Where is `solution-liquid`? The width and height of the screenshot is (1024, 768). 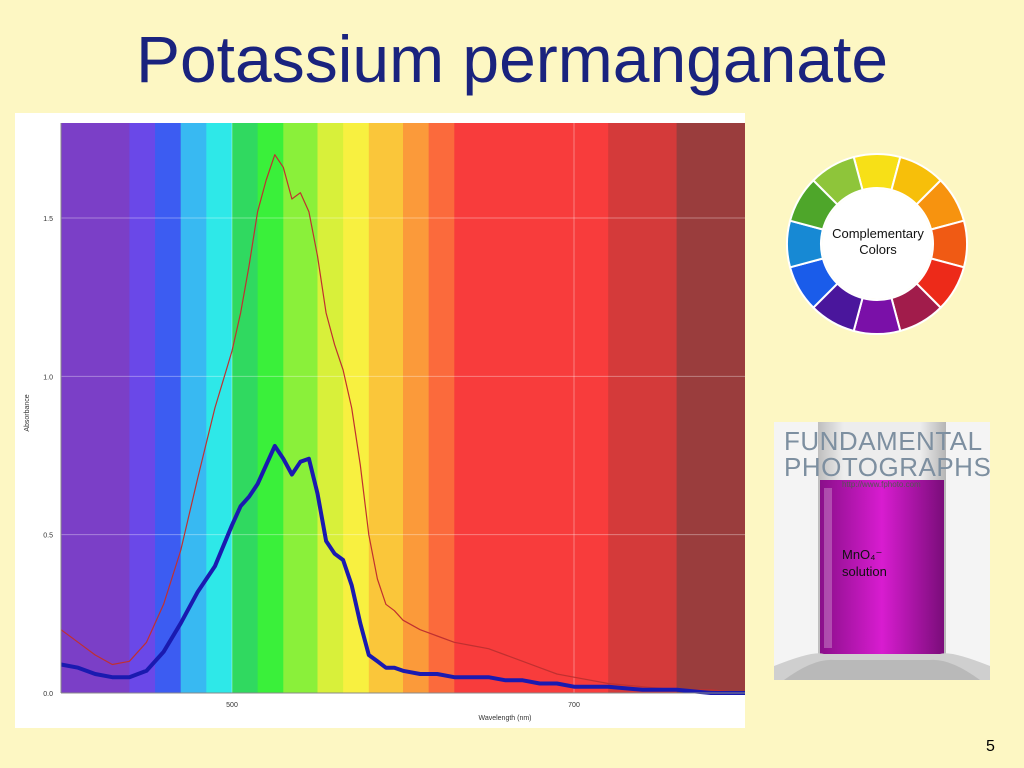
solution-liquid is located at coordinates (882, 568).